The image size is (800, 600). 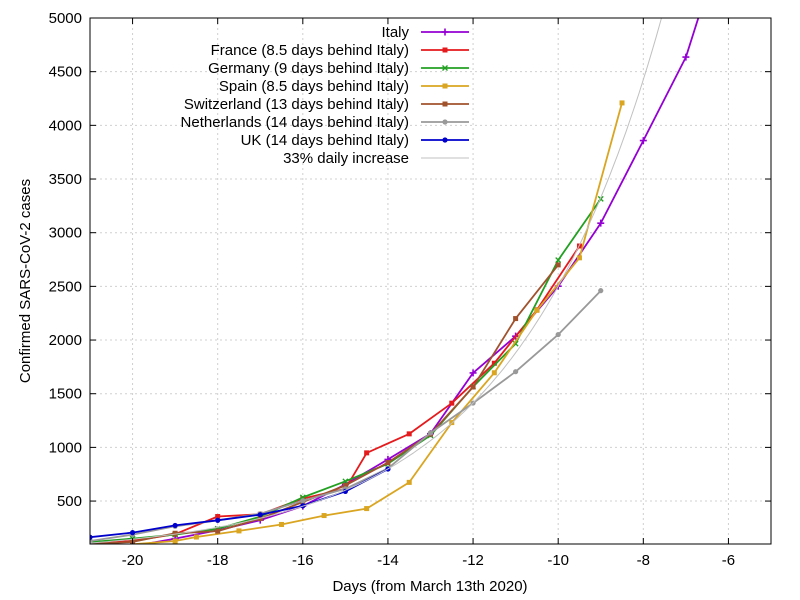 I want to click on x-tick-label: -8, so click(x=643, y=560).